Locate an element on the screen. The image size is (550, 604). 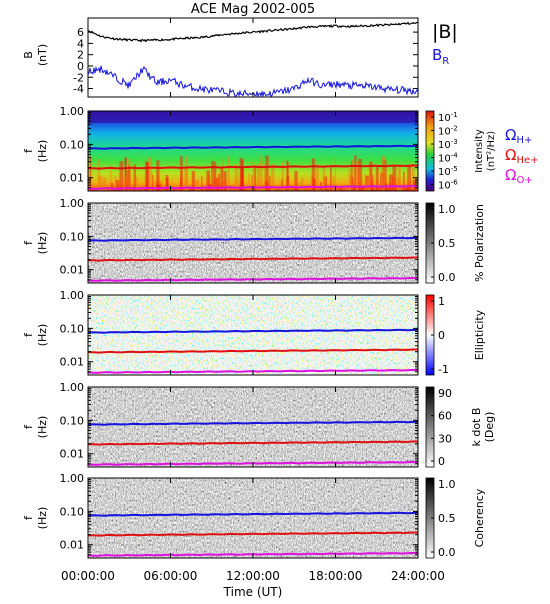
spectrogram-panel-polarization: 1.000.100.01f(Hz)1.00.50.0% Polarization is located at coordinates (254, 240).